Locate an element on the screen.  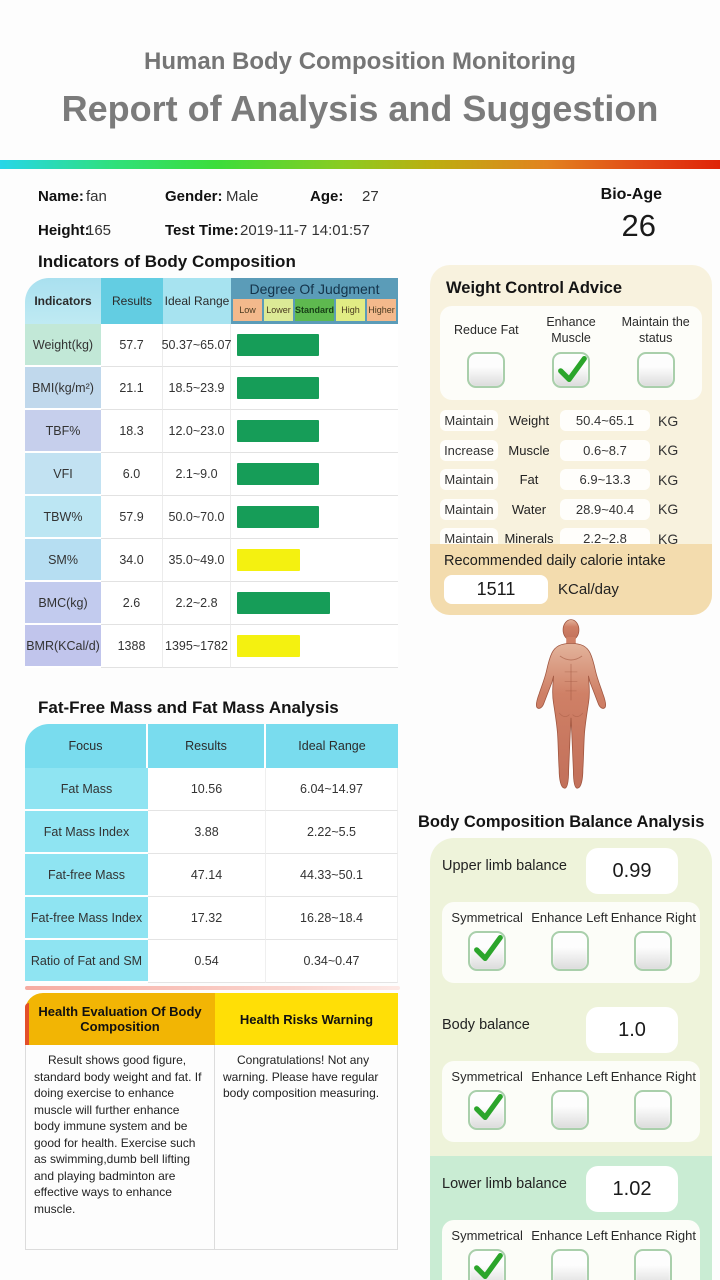
judgment-level-label: Standard is located at coordinates (315, 310).